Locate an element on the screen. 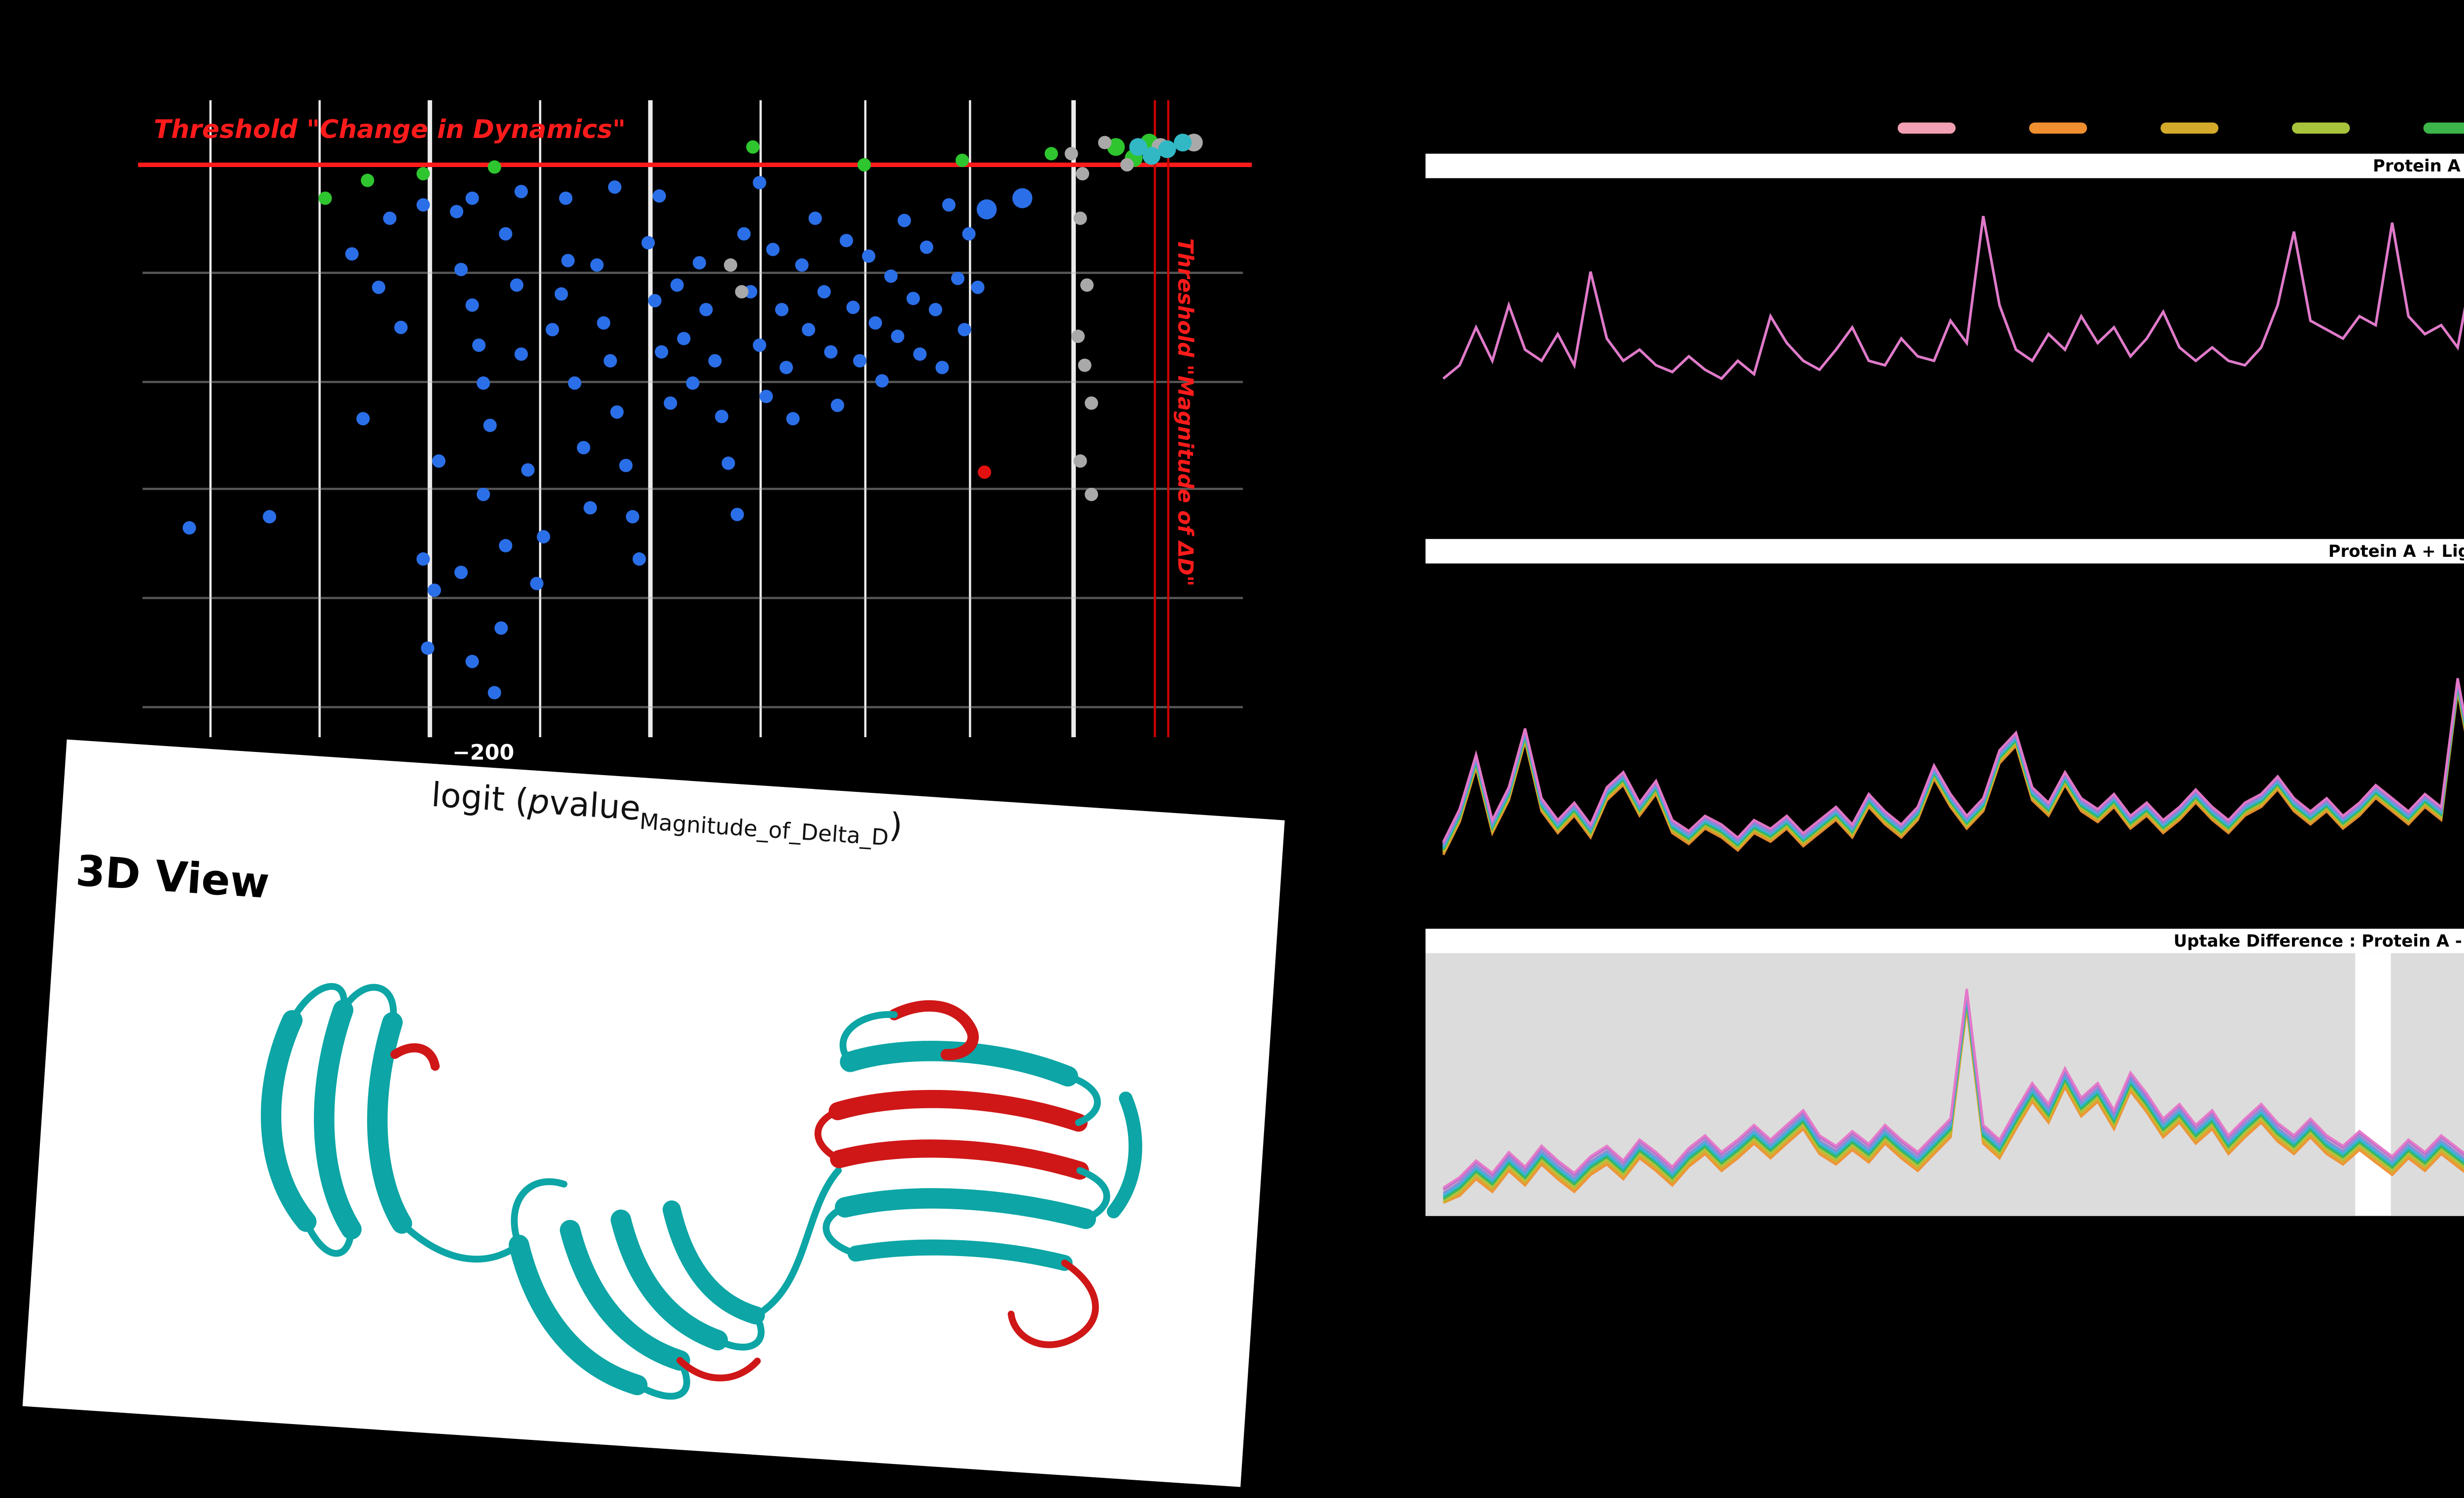 The width and height of the screenshot is (2464, 1498). uptake-difference-chart is located at coordinates (1944, 1084).